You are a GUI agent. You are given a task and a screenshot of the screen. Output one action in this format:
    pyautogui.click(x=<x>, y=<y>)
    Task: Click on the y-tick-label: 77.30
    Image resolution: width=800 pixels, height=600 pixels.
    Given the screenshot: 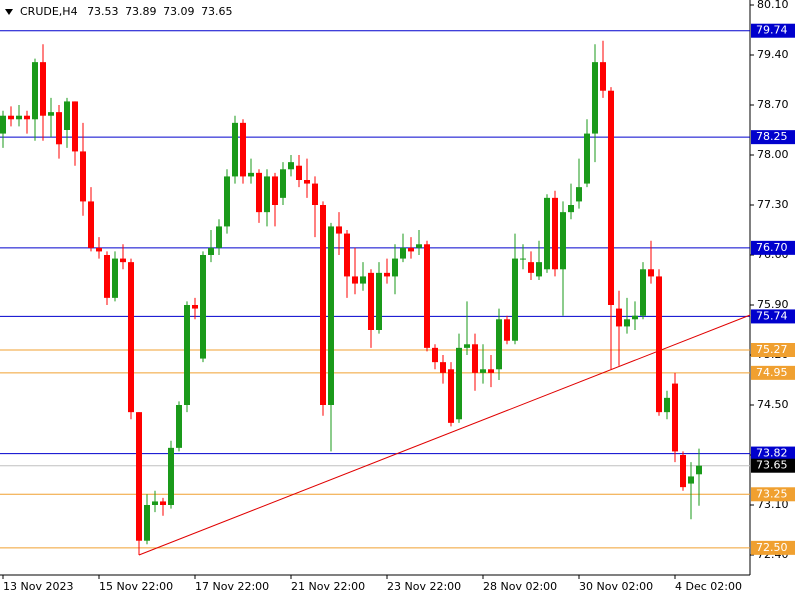 What is the action you would take?
    pyautogui.click(x=773, y=204)
    